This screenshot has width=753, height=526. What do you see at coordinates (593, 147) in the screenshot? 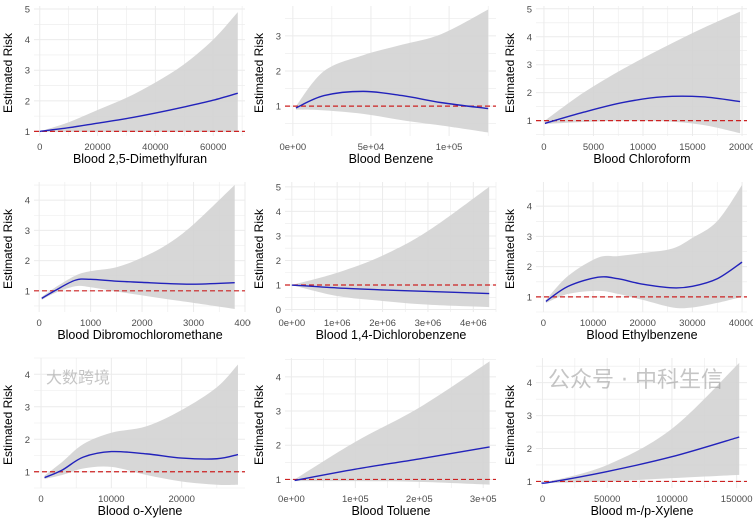
I see `x-tick-label: 5000` at bounding box center [593, 147].